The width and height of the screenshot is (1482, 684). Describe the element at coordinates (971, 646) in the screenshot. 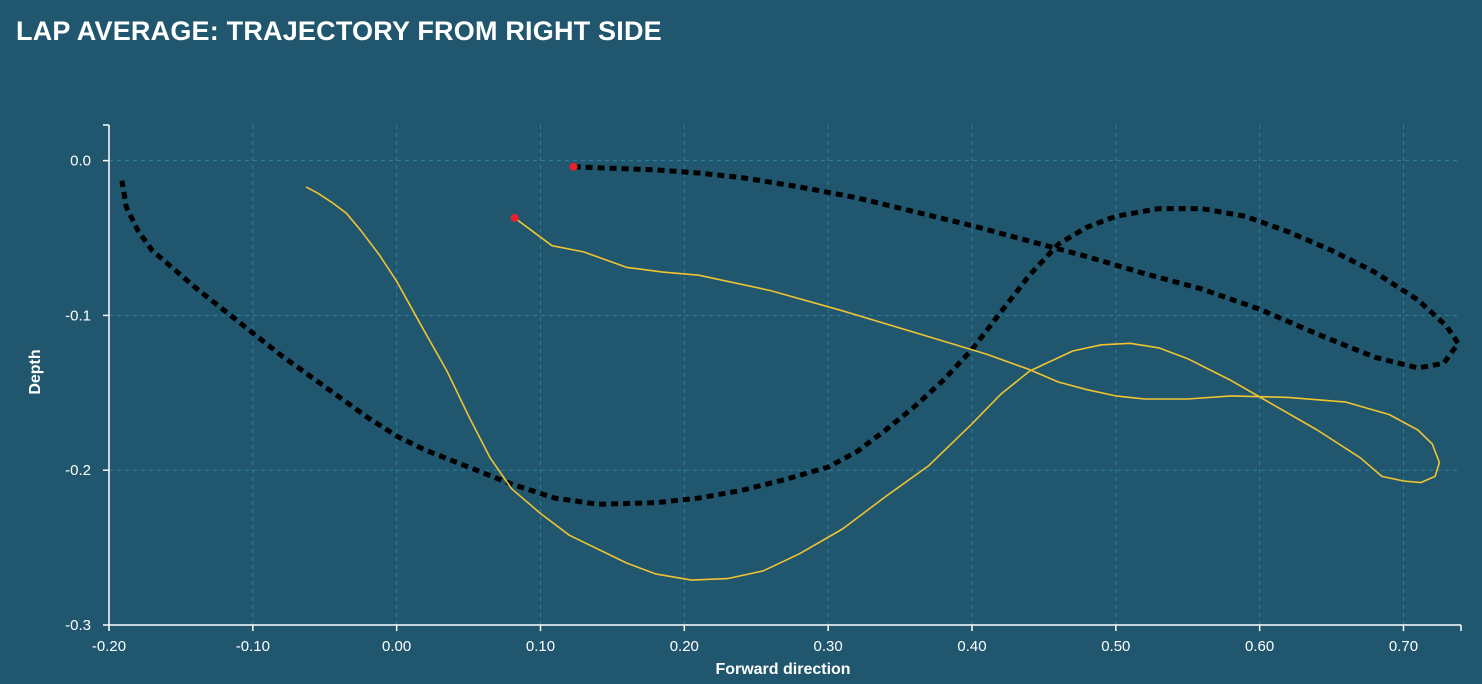

I see `x-tick-label: 0.40` at that location.